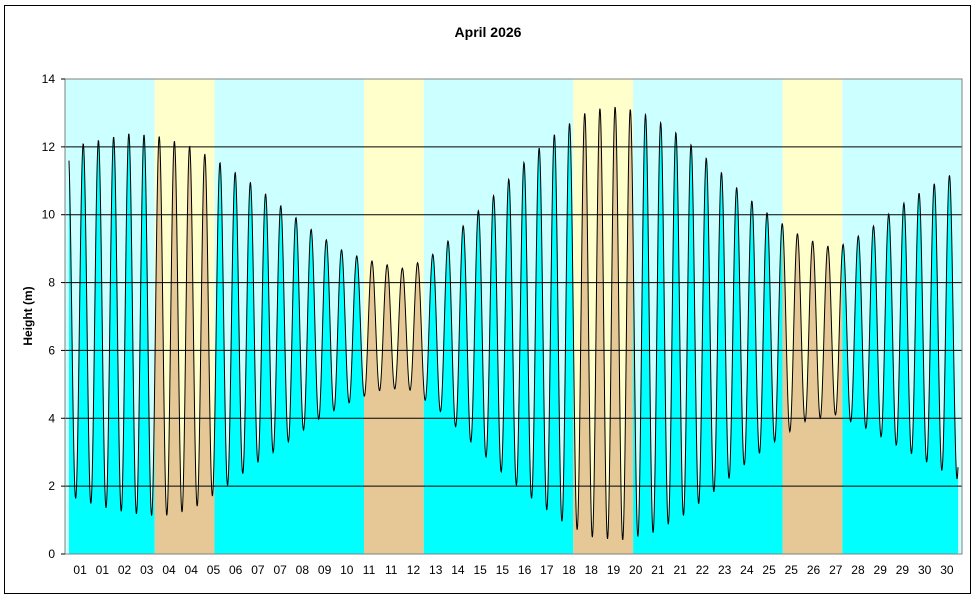  What do you see at coordinates (488, 32) in the screenshot?
I see `chart-title: April 2026` at bounding box center [488, 32].